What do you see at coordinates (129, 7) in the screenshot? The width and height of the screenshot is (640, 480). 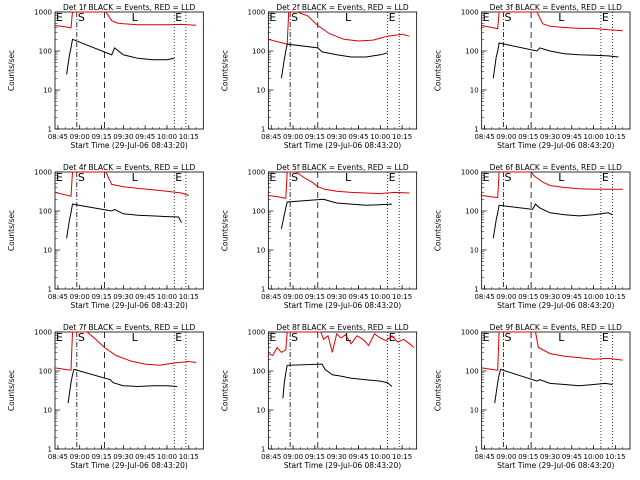 I see `panel-title: Det 1f BLACK = Events, RED = LLD` at bounding box center [129, 7].